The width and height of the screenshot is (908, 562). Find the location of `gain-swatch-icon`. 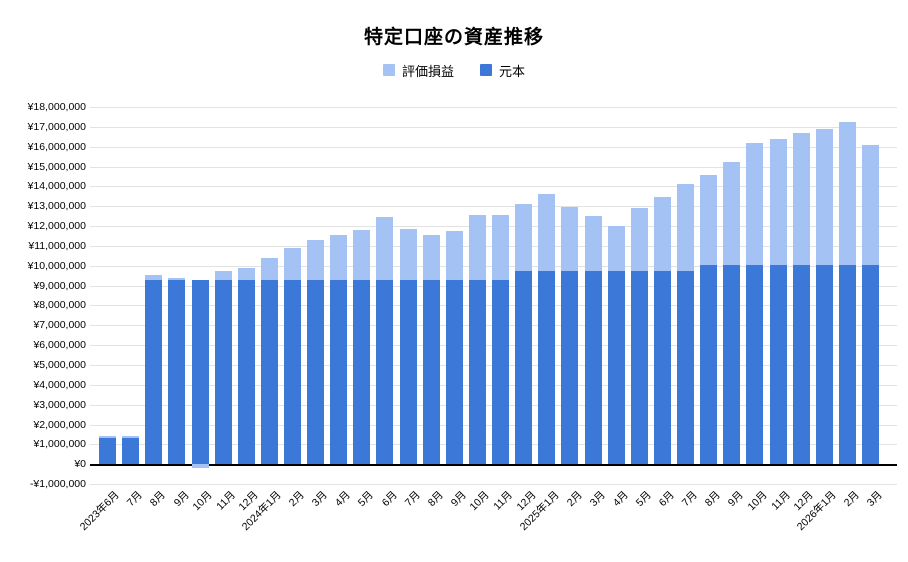

gain-swatch-icon is located at coordinates (388, 70).